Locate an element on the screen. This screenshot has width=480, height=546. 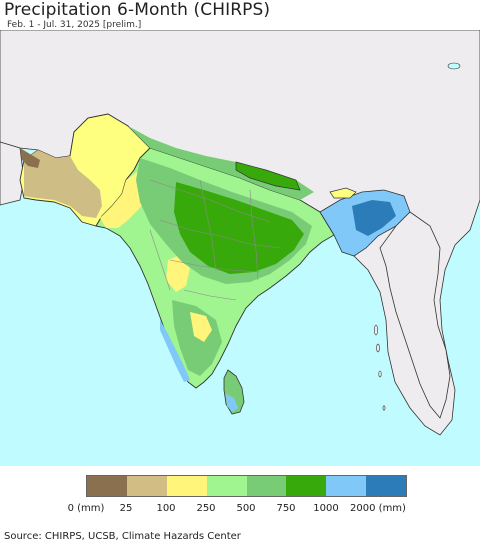
andaman-islands is located at coordinates (380, 367).